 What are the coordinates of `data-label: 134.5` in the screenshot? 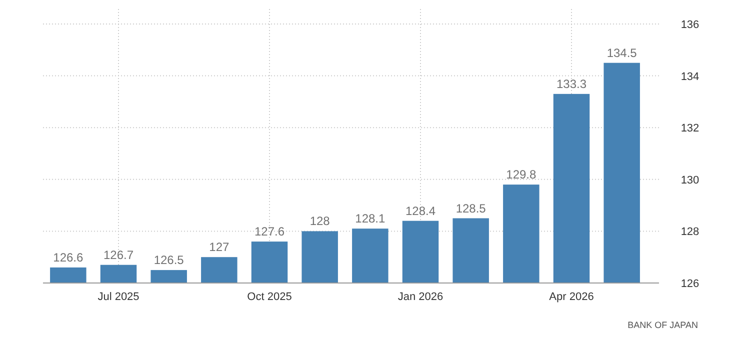 It's located at (622, 53).